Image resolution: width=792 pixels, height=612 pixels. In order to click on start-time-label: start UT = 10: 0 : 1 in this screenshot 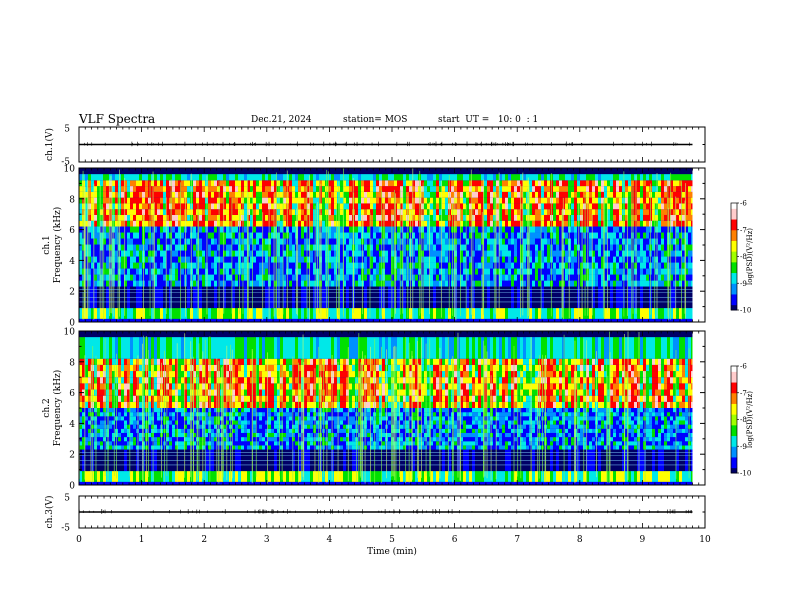, I will do `click(488, 120)`.